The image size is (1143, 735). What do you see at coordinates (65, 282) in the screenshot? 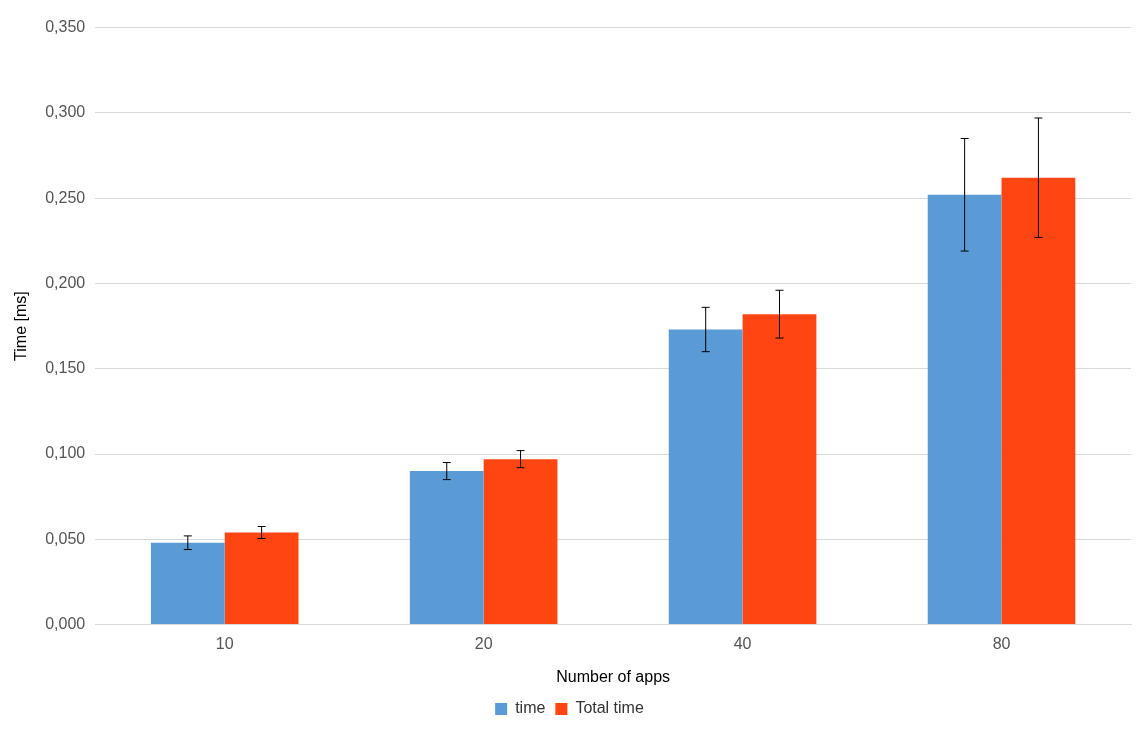
I see `y-tick-label: 0,200` at bounding box center [65, 282].